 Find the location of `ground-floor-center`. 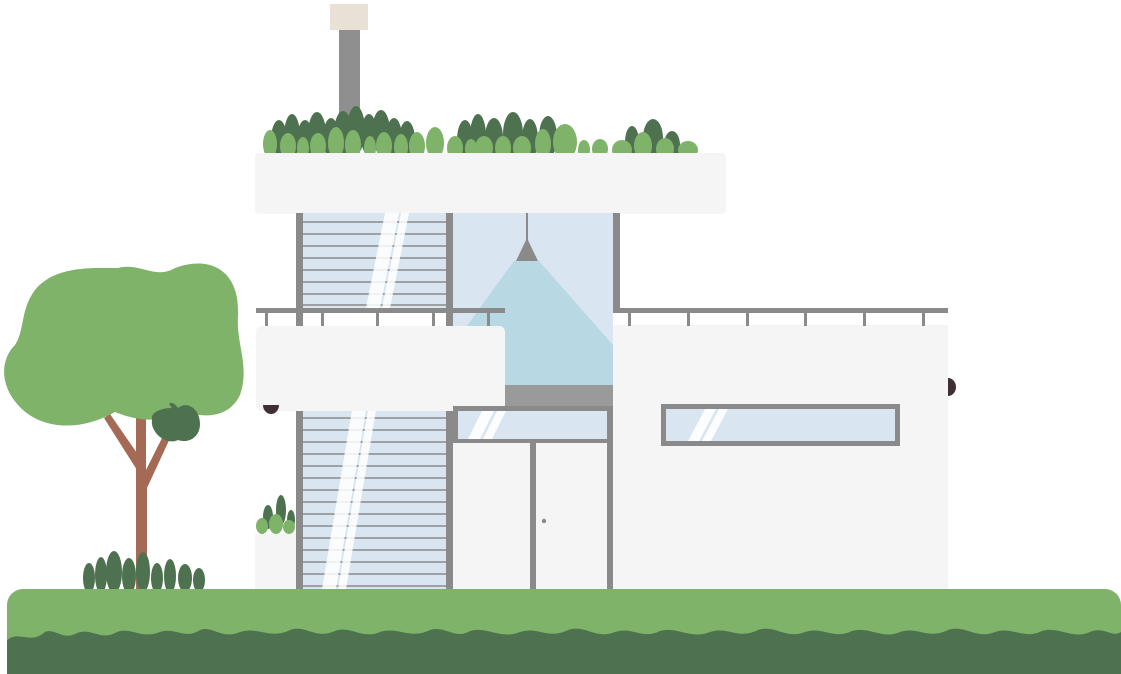

ground-floor-center is located at coordinates (533, 497).